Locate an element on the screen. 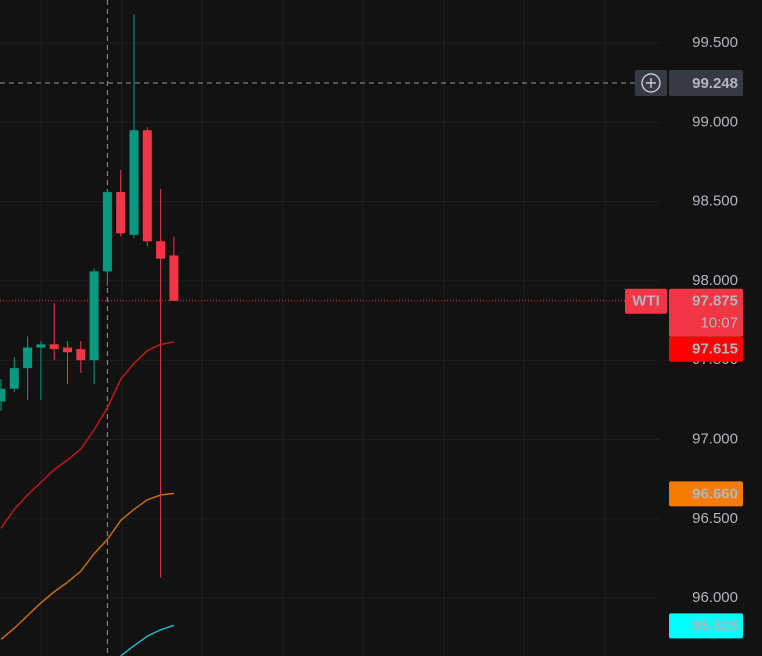 This screenshot has height=656, width=762. symbol-tag is located at coordinates (646, 301).